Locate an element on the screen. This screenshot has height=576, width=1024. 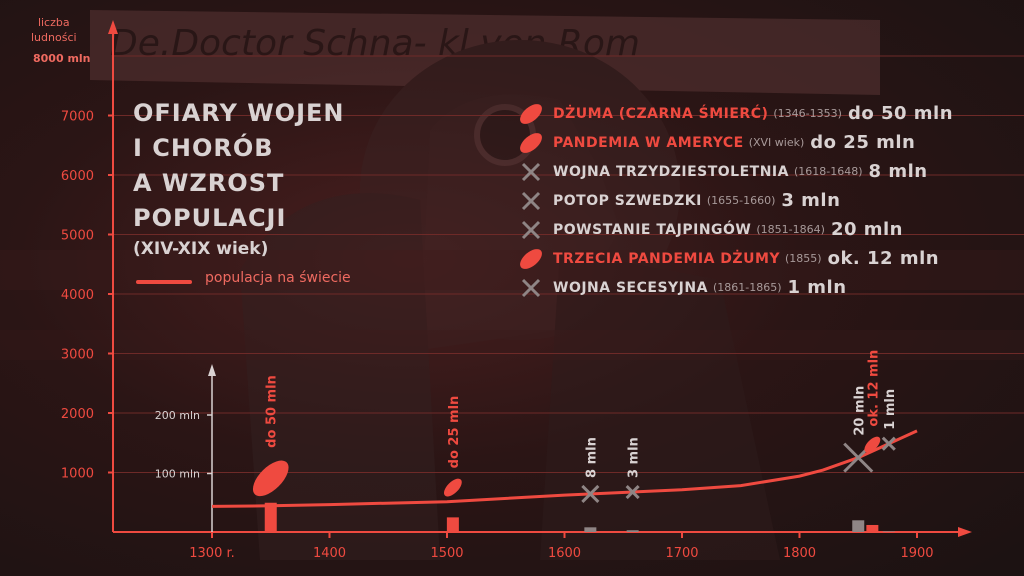
x-tick-label: 1500 is located at coordinates (446, 553).